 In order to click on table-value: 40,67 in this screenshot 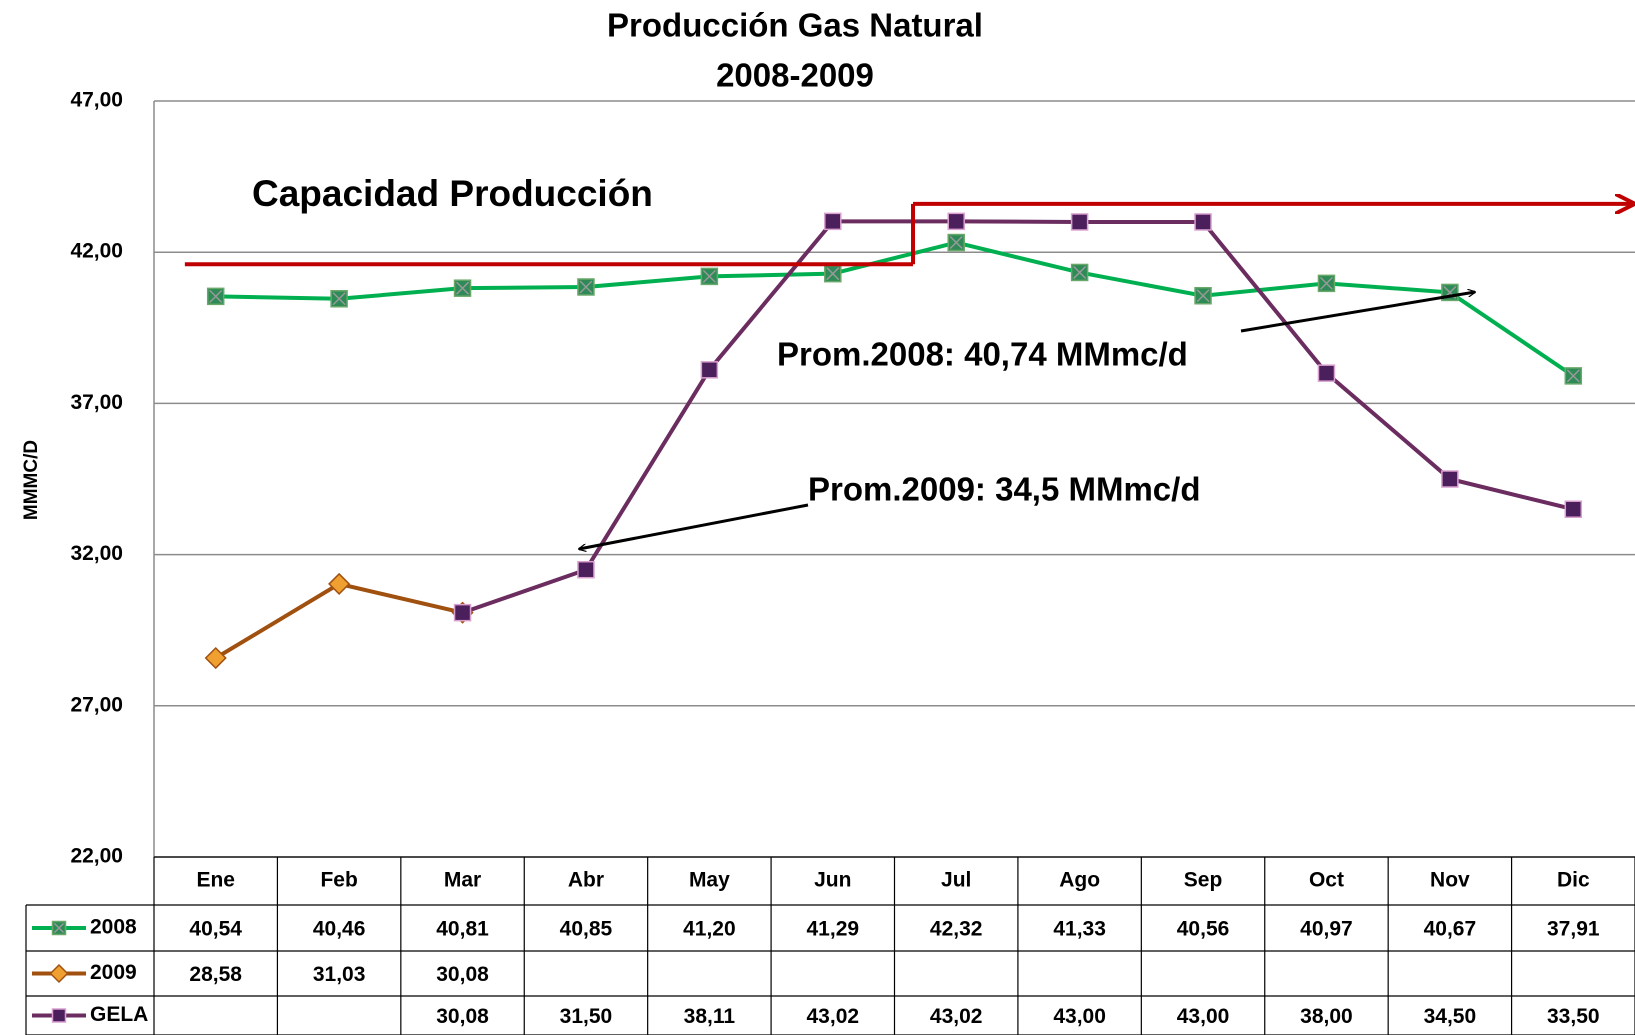, I will do `click(1450, 929)`.